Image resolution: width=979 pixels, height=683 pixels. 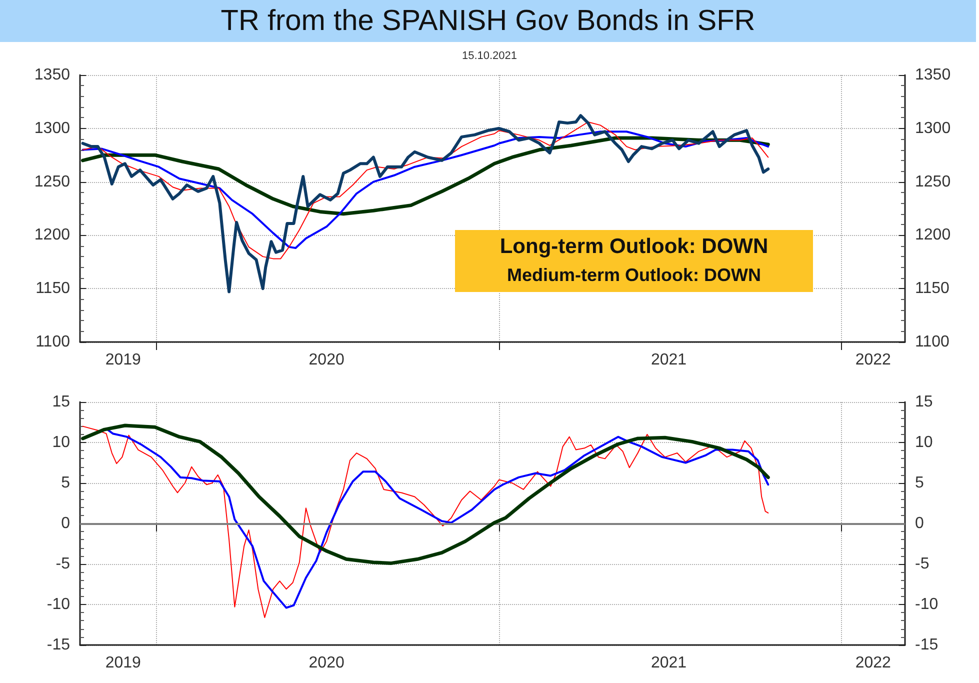 I want to click on y-tick-label: 1200, so click(x=52, y=235).